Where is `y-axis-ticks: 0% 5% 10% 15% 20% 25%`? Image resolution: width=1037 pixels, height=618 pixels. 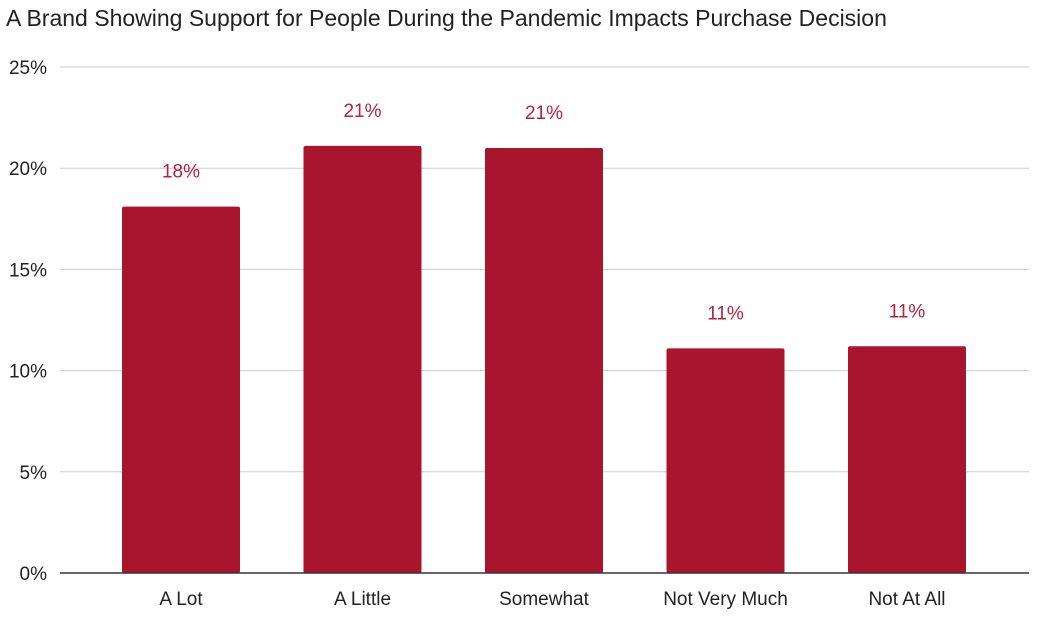 y-axis-ticks: 0% 5% 10% 15% 20% 25% is located at coordinates (28, 321).